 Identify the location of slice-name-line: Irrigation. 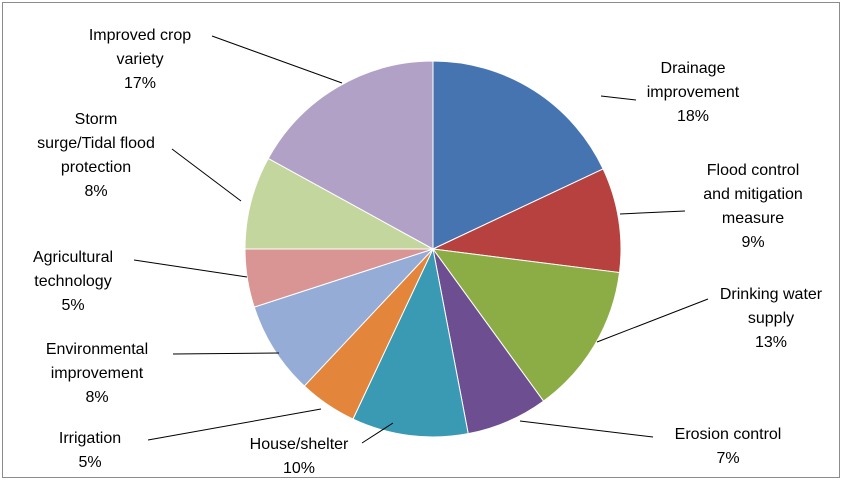
(90, 438).